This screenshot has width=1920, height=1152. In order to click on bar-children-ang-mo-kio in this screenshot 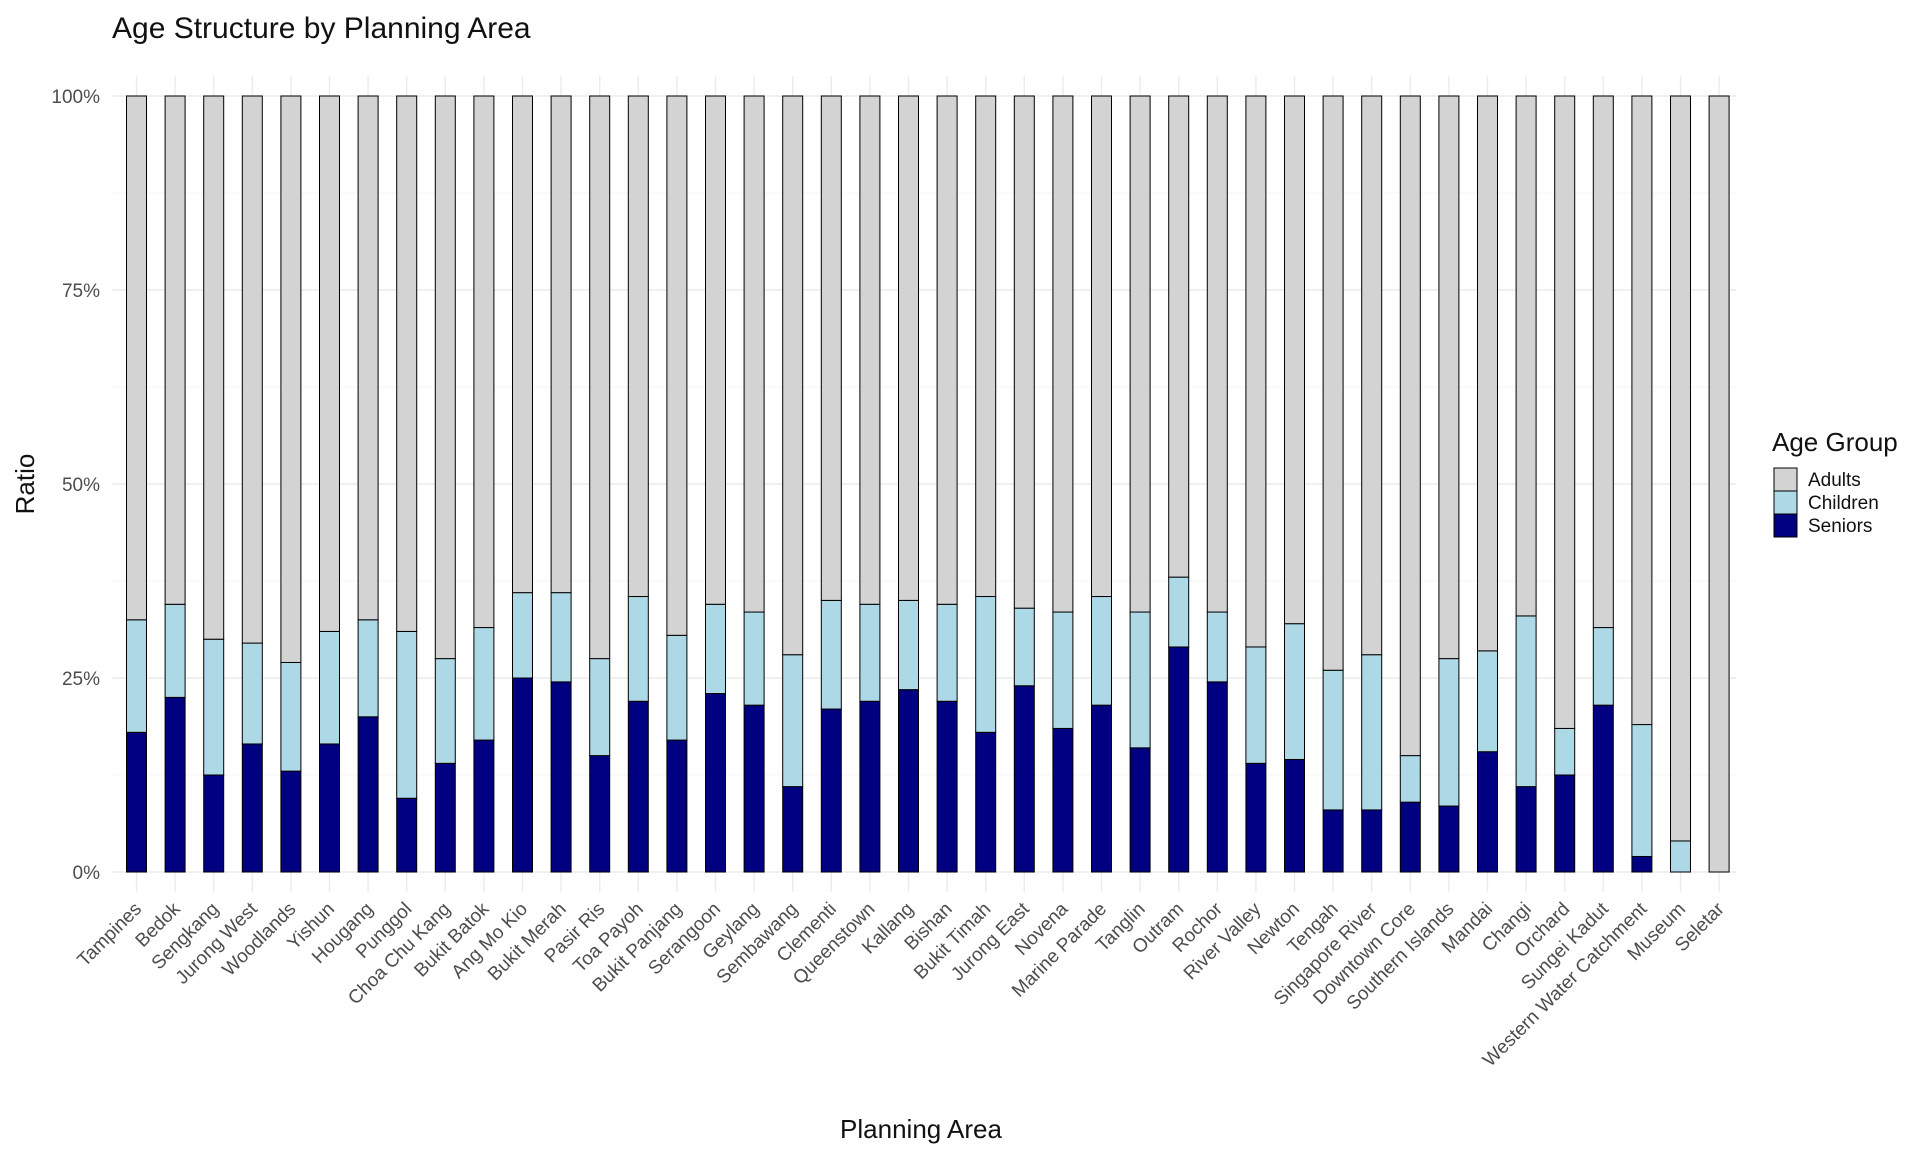, I will do `click(522, 635)`.